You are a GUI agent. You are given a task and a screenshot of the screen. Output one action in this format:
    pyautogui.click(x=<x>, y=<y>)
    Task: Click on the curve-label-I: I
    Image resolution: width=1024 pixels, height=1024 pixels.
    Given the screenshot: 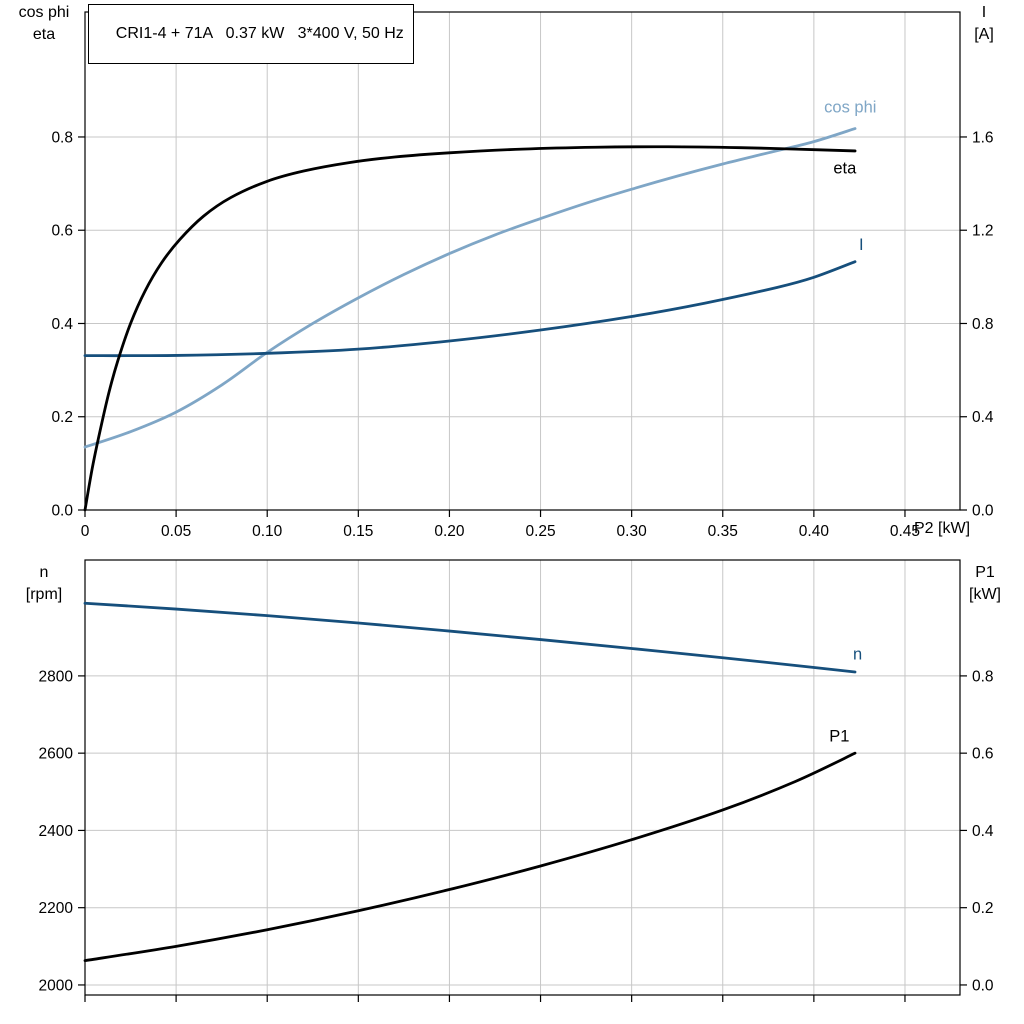 What is the action you would take?
    pyautogui.click(x=861, y=245)
    